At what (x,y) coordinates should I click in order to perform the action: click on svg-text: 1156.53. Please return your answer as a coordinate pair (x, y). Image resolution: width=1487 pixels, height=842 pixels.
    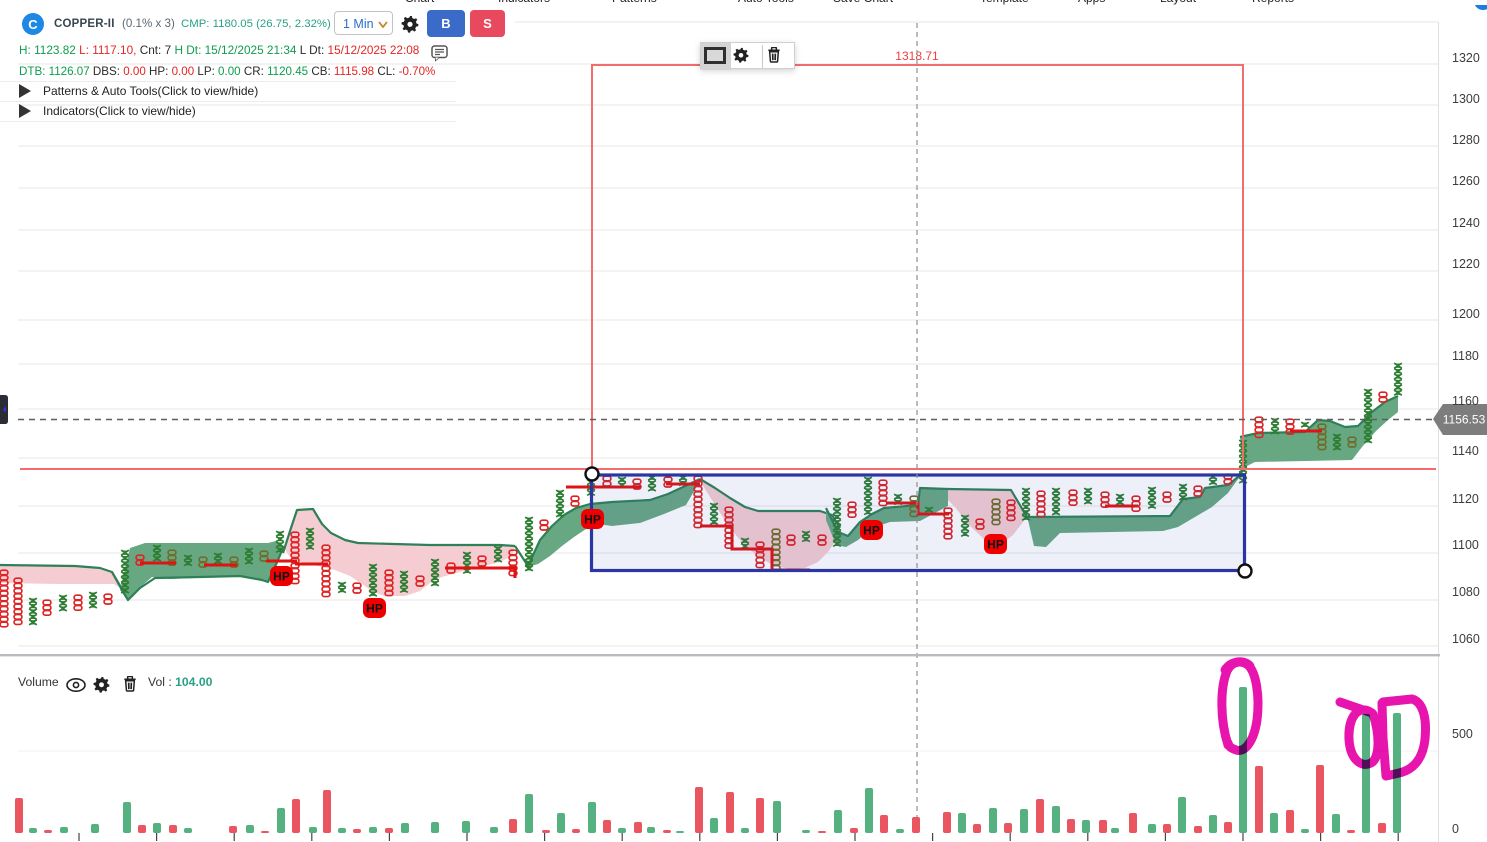
    Looking at the image, I should click on (1464, 420).